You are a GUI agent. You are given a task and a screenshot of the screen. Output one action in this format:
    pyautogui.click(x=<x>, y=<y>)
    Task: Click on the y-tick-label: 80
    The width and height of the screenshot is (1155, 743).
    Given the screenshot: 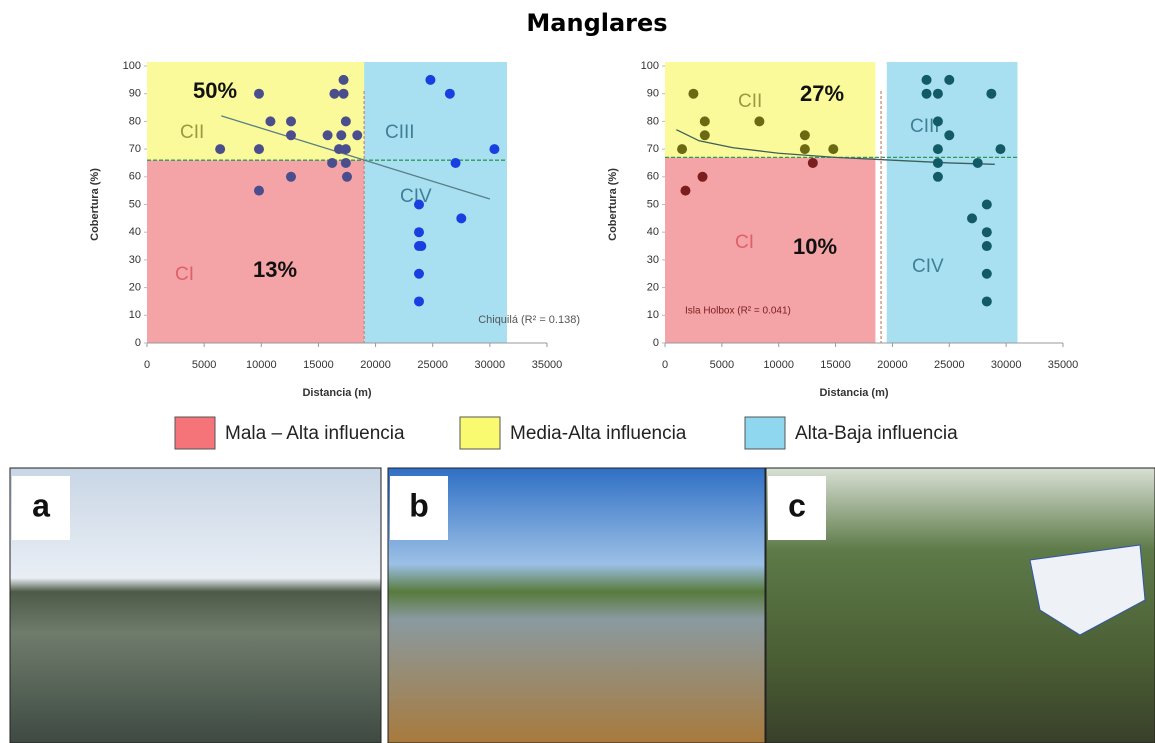 What is the action you would take?
    pyautogui.click(x=653, y=121)
    